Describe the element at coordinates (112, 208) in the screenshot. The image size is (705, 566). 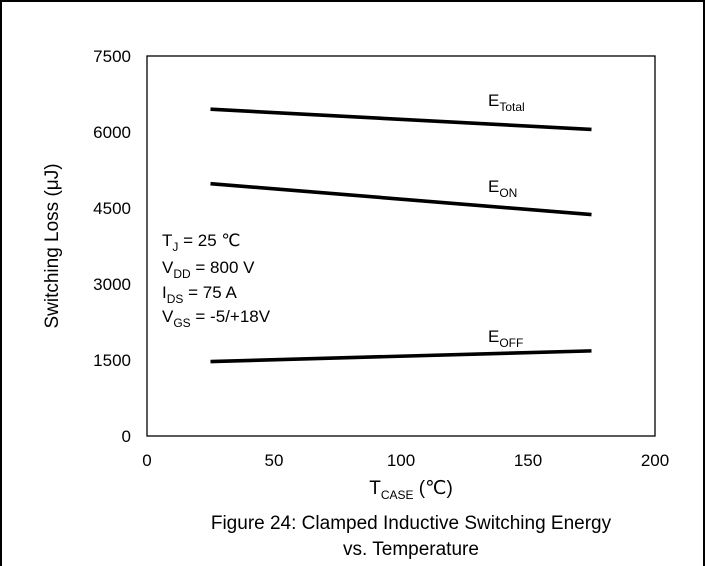
I see `y-tick-label: 4500` at that location.